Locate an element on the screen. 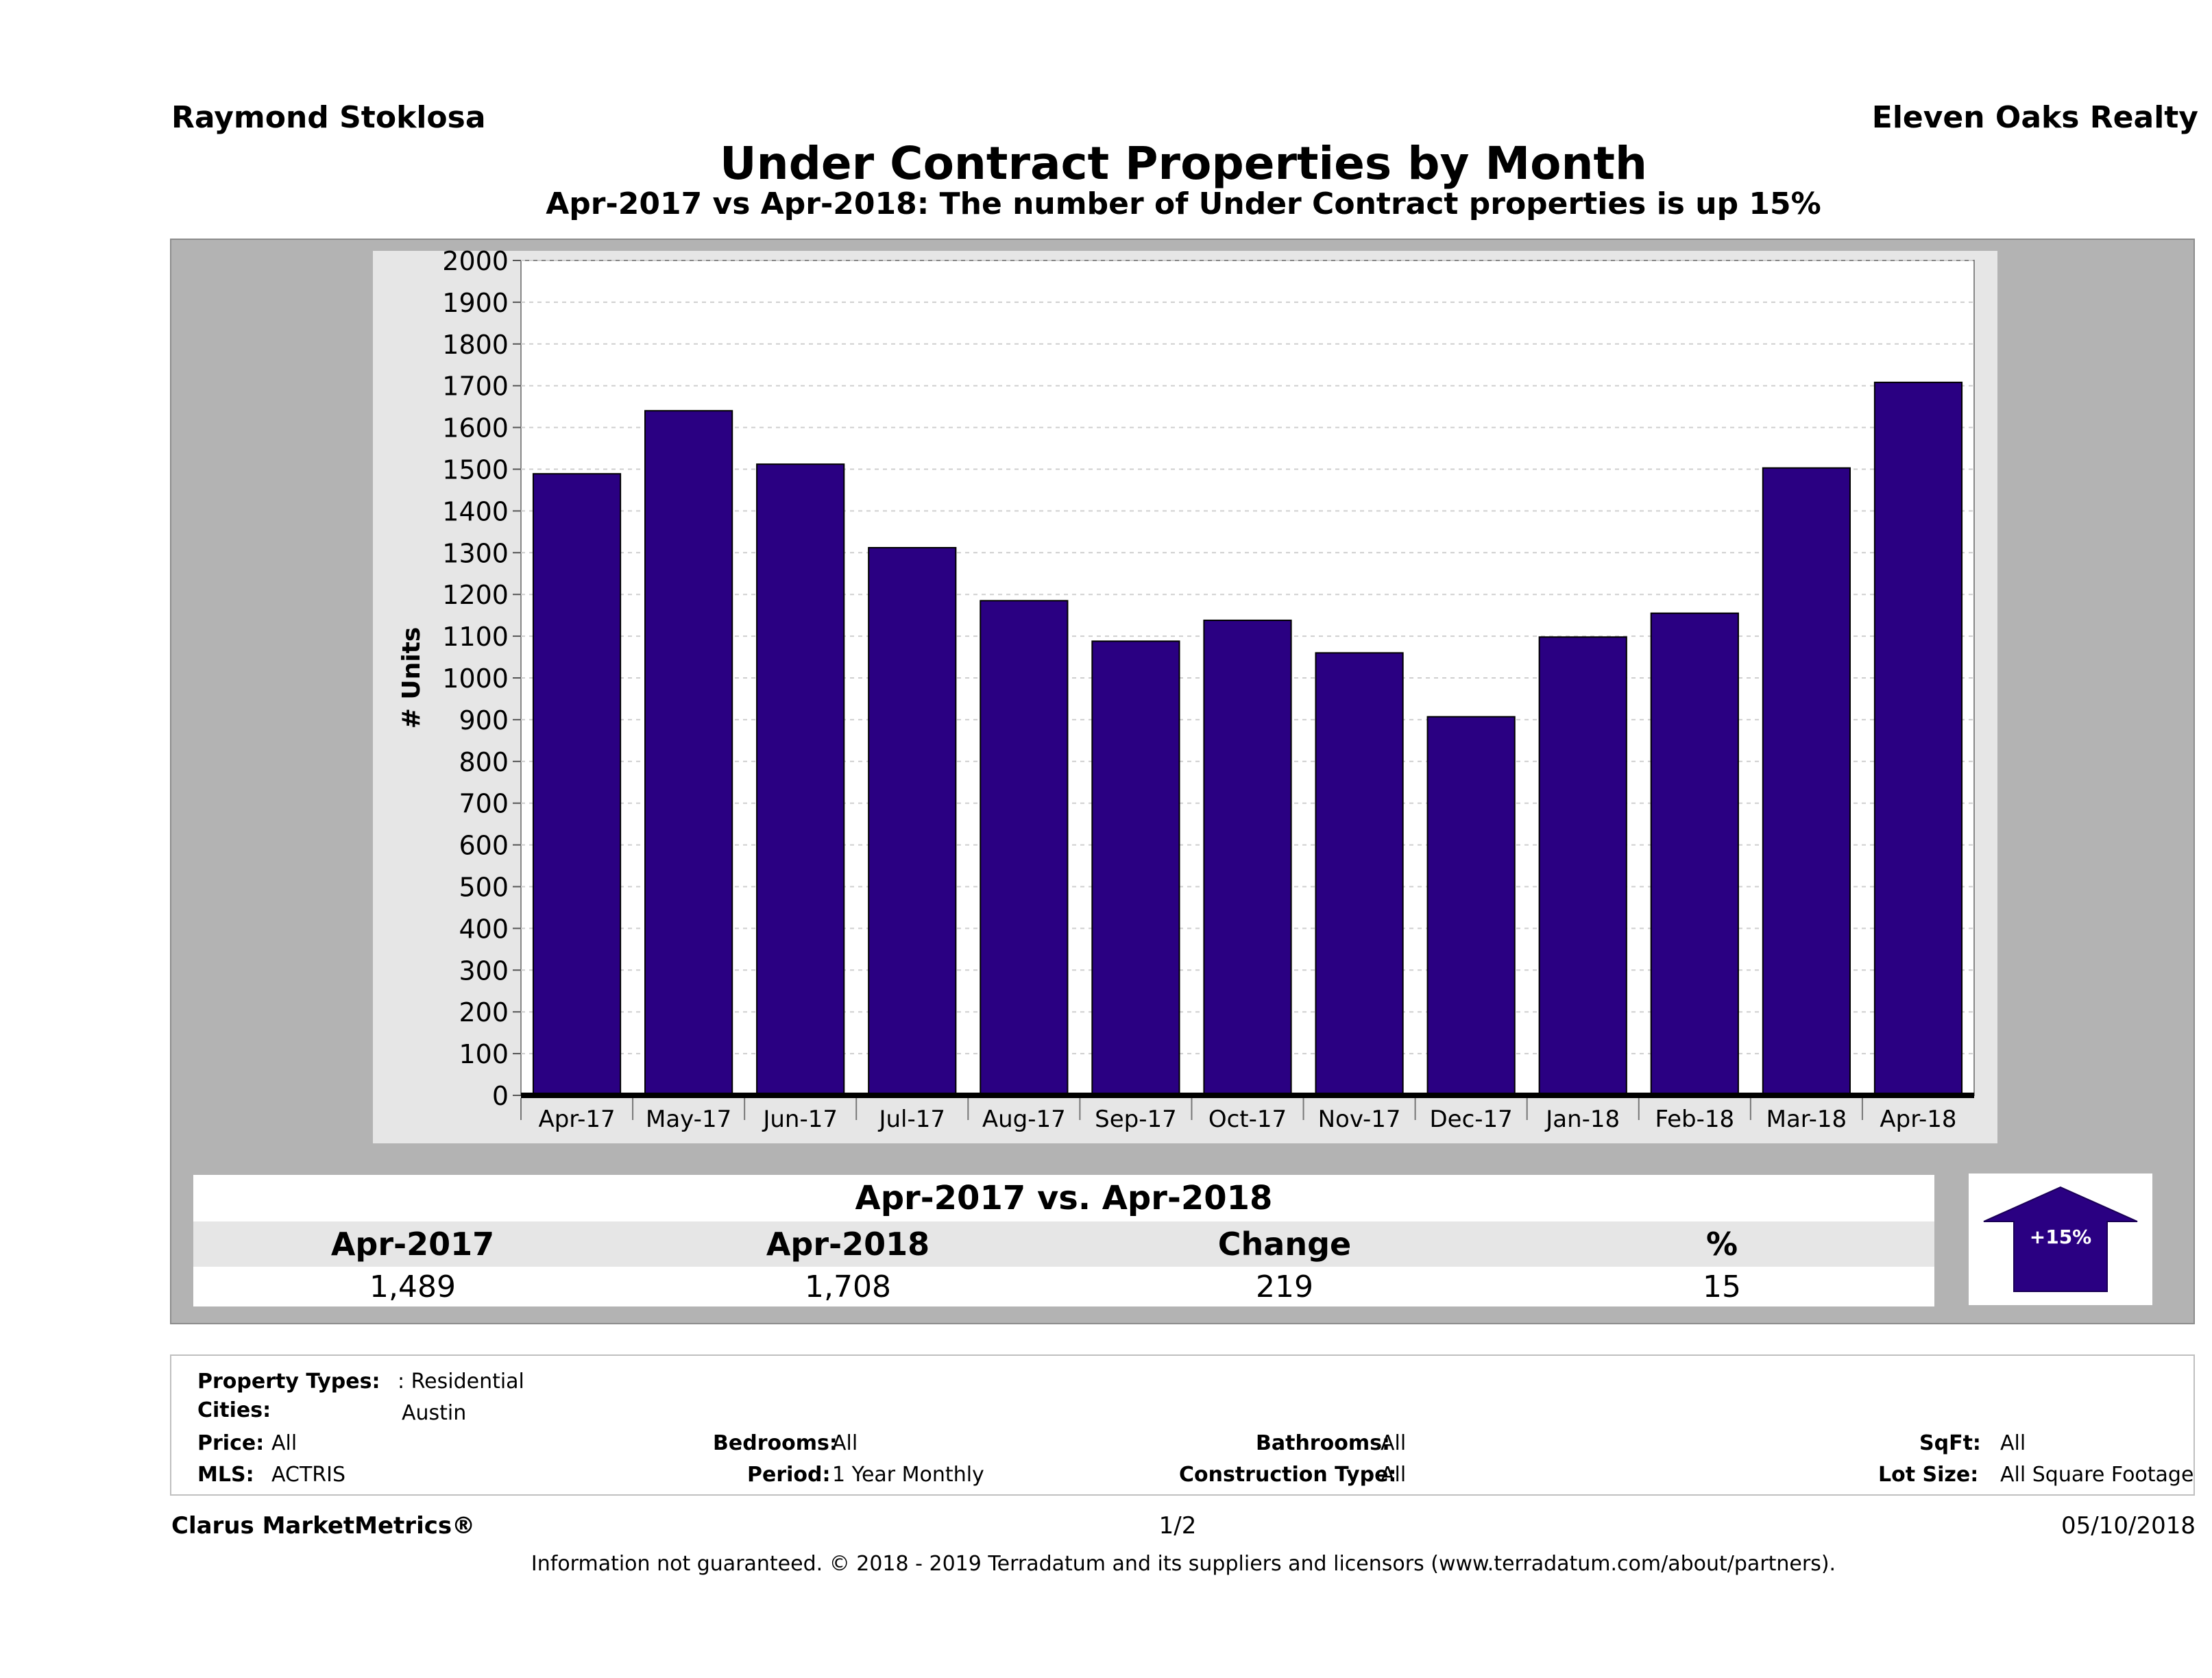  sqft-value: All is located at coordinates (2013, 1443).